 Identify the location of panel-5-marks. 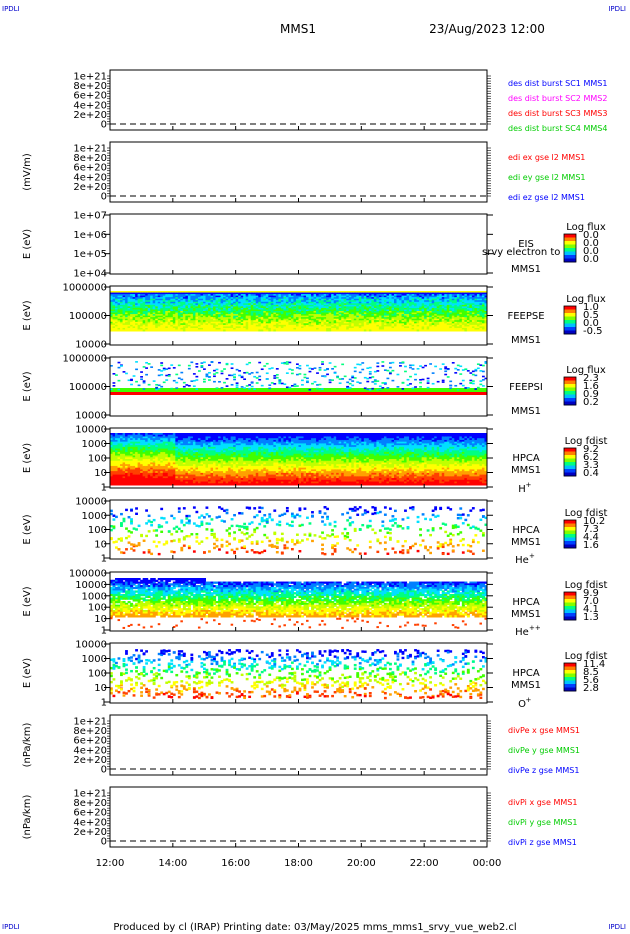
(299, 378).